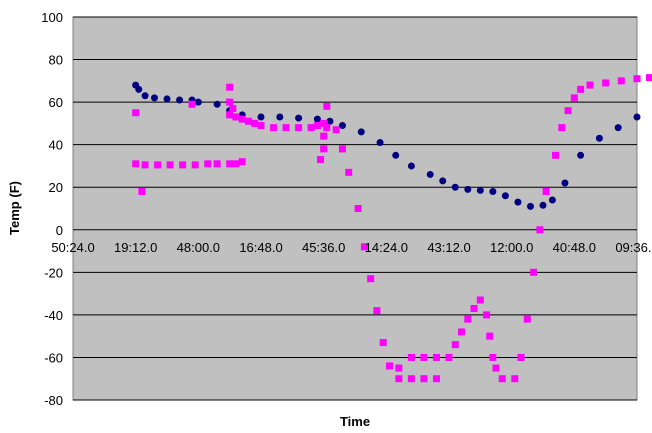  What do you see at coordinates (59, 230) in the screenshot?
I see `y-tick-label: 0` at bounding box center [59, 230].